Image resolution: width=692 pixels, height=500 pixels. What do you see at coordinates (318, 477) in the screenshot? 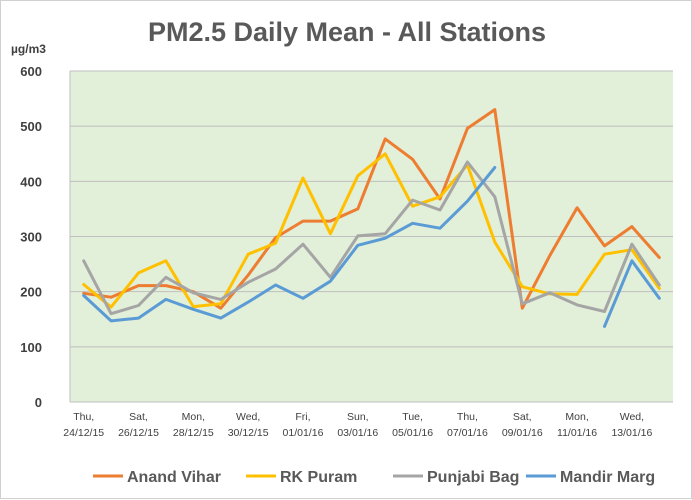
I see `legend-label-rk-puram: RK Puram` at bounding box center [318, 477].